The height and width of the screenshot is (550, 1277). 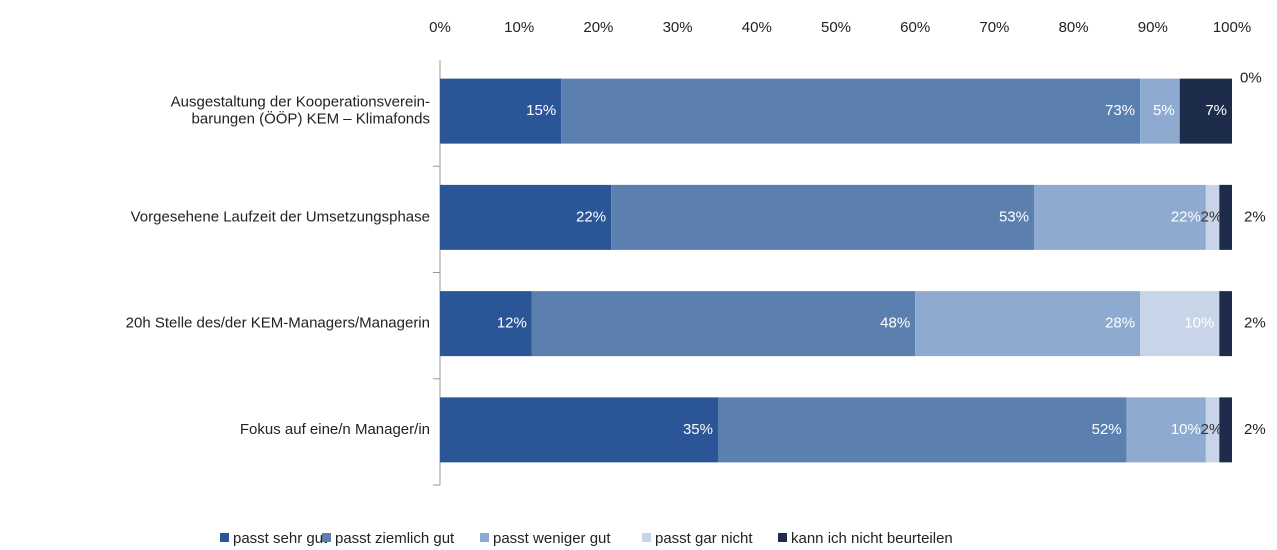 I want to click on data-label: 28%, so click(x=1120, y=323).